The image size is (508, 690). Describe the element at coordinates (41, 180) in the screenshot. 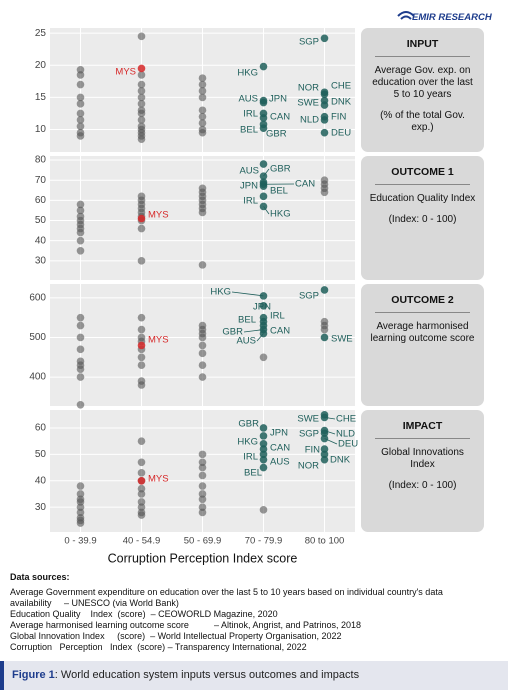

I see `y-tick-label: 70` at that location.